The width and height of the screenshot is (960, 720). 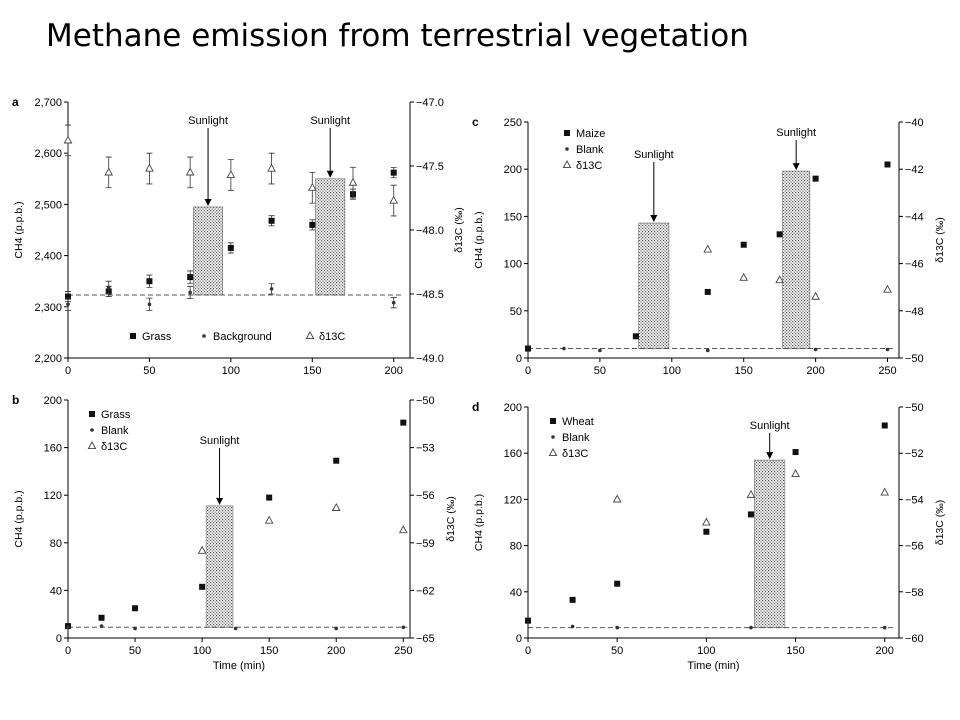 I want to click on legend-label: Background, so click(x=242, y=337).